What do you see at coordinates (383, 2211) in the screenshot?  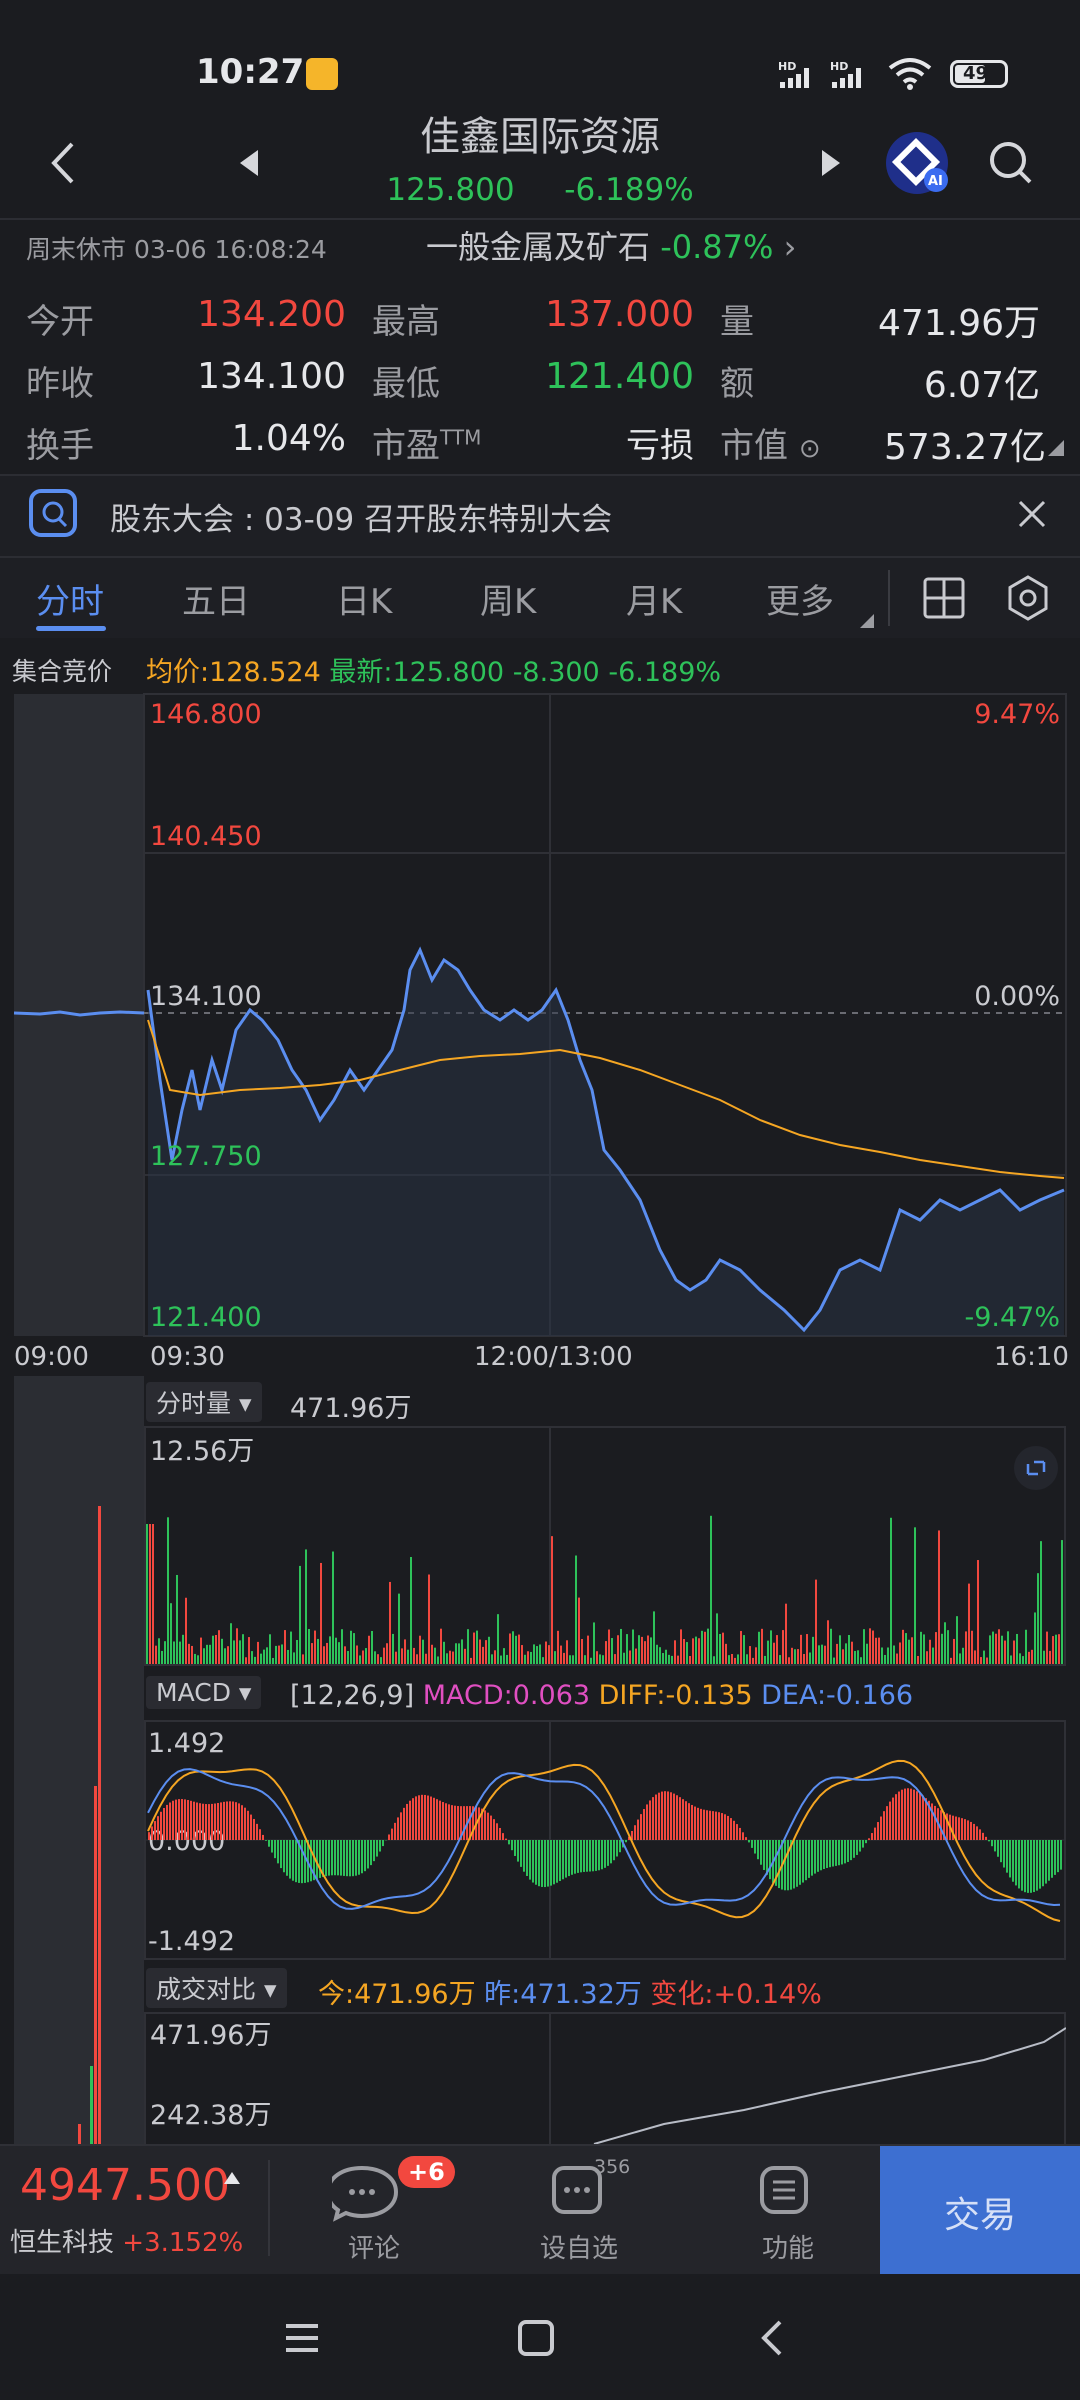 I see `comment-button: +6 评论` at bounding box center [383, 2211].